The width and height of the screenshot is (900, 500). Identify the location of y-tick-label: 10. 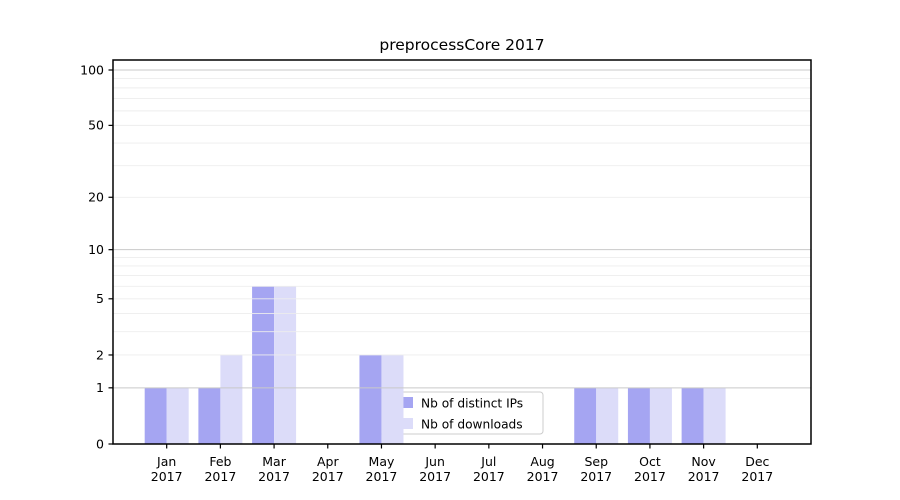
(96, 249).